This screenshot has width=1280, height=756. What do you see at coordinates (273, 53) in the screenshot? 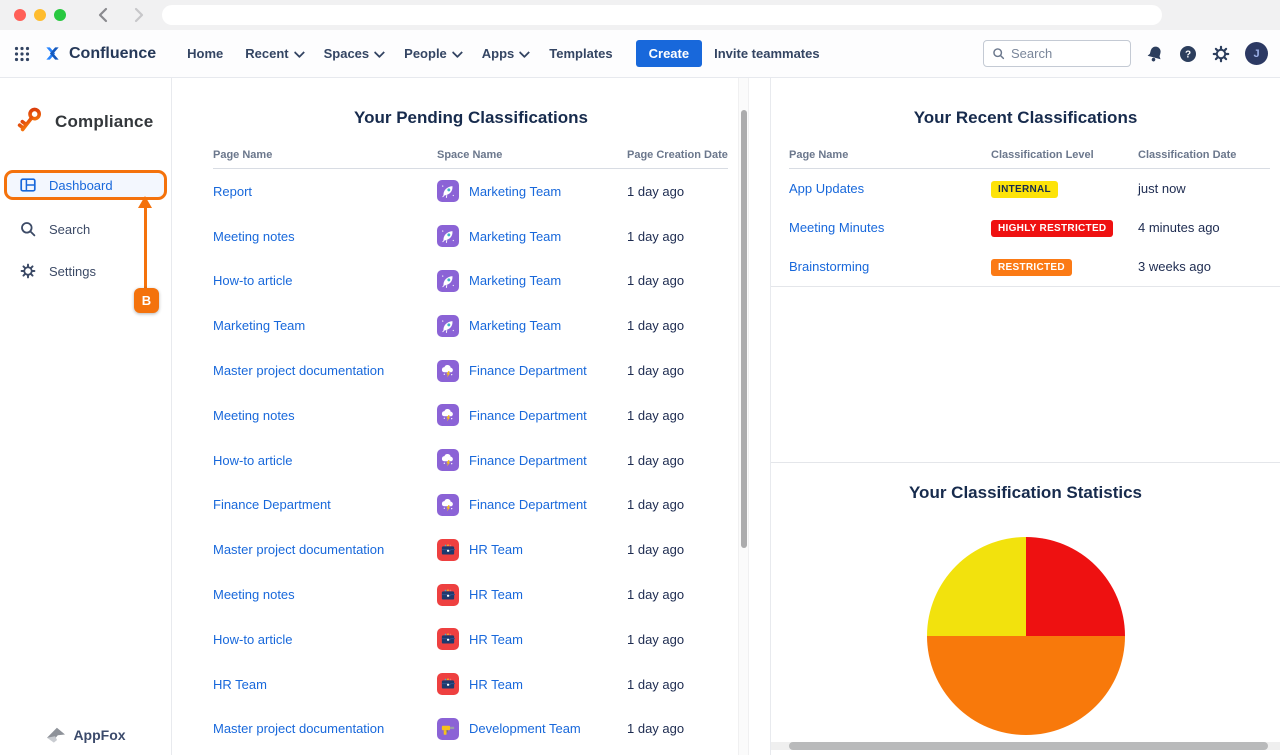
I see `nav-item-recent: Recent` at bounding box center [273, 53].